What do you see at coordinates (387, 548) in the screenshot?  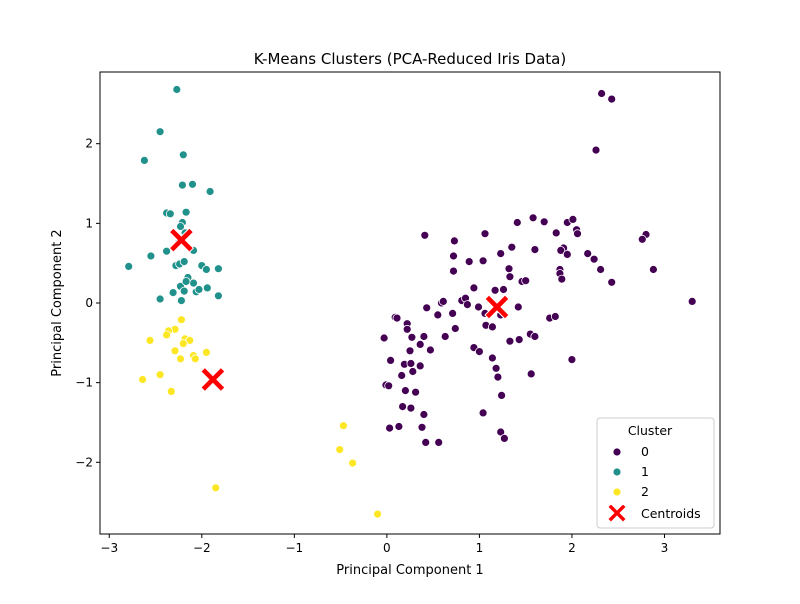 I see `x-tick-label-3: 0` at bounding box center [387, 548].